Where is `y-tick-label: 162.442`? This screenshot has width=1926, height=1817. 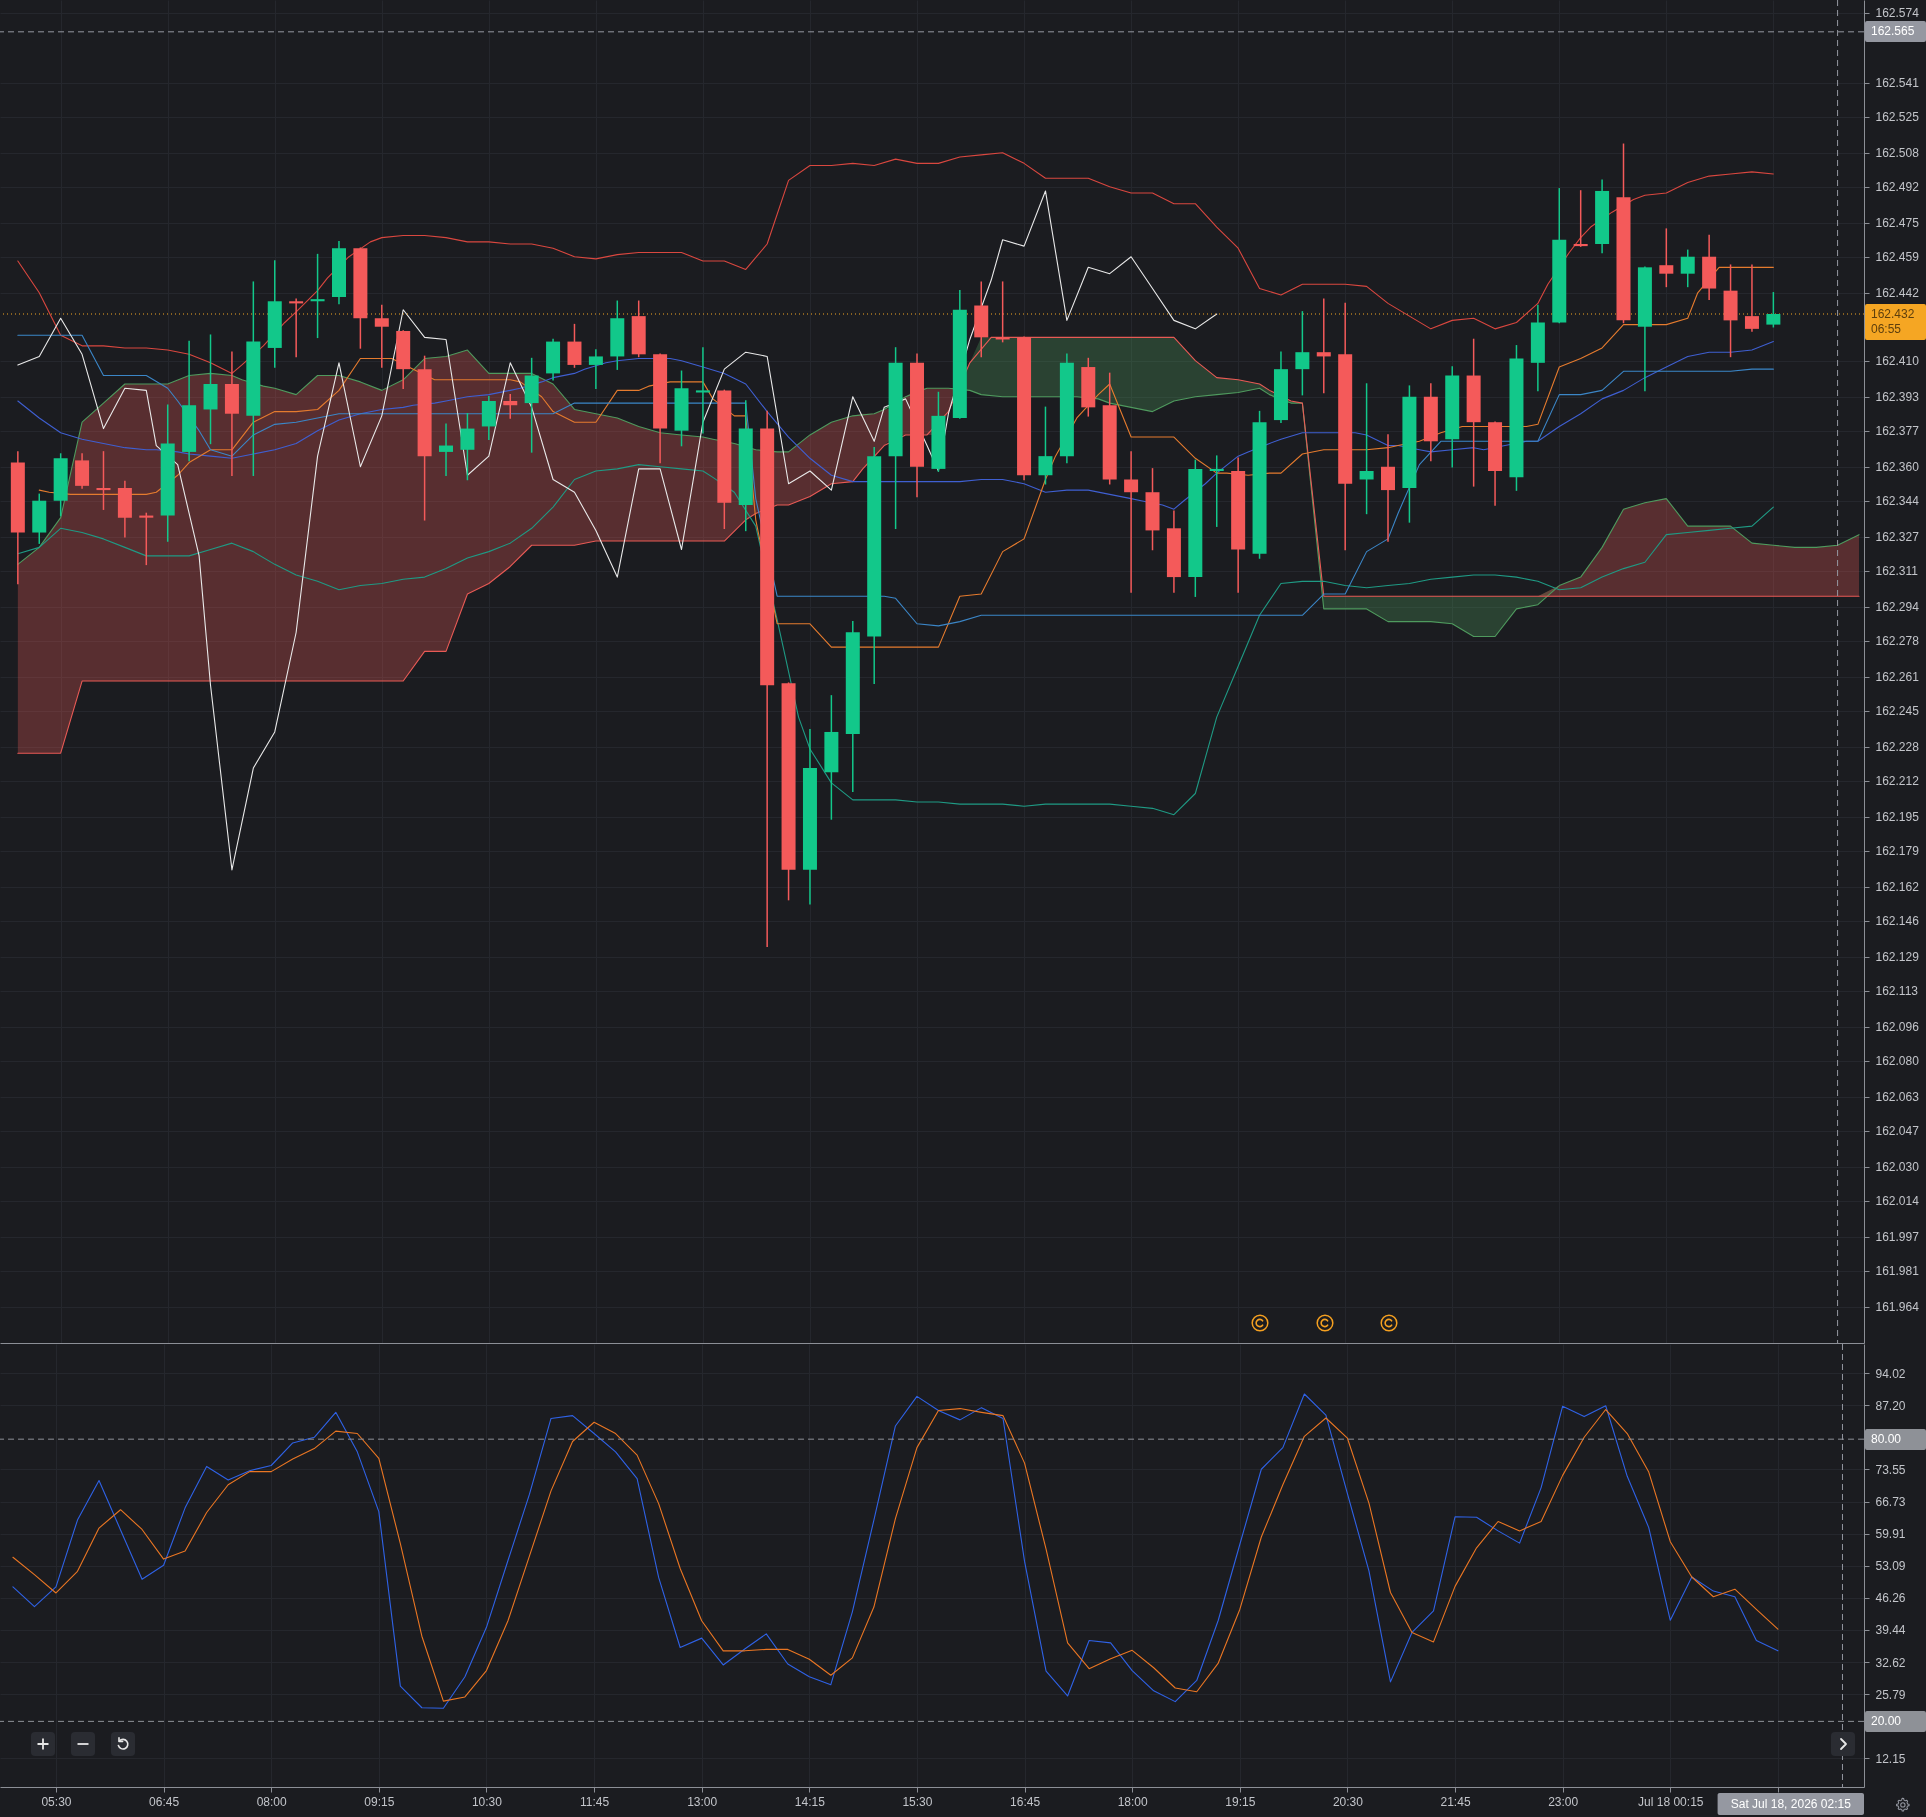
y-tick-label: 162.442 is located at coordinates (1897, 293).